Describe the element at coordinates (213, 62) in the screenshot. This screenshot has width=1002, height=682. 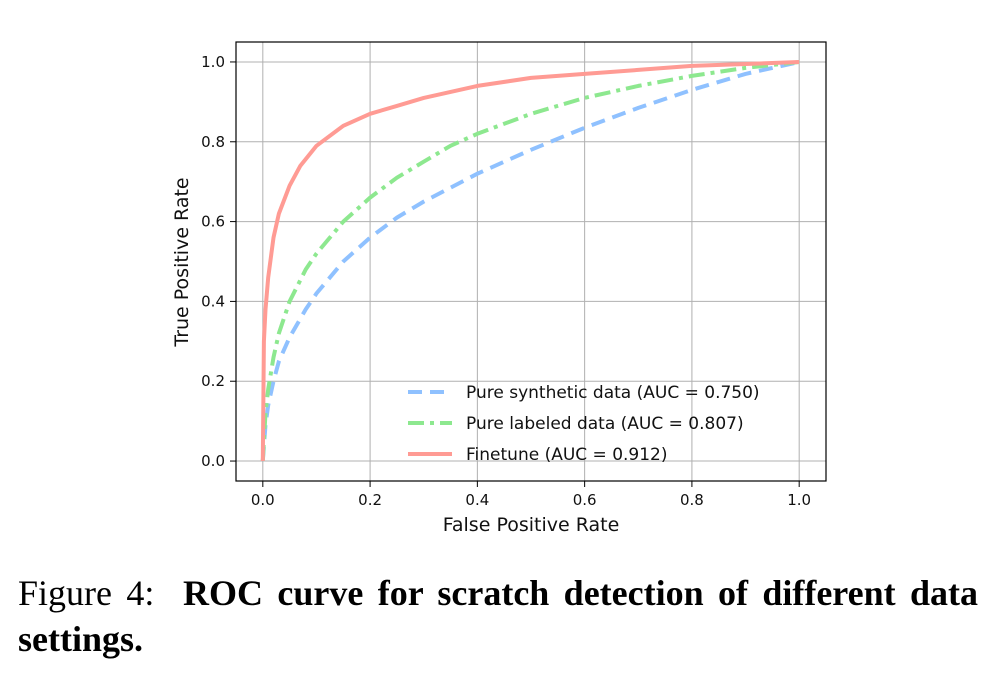
I see `y-tick-label: 1.0` at that location.